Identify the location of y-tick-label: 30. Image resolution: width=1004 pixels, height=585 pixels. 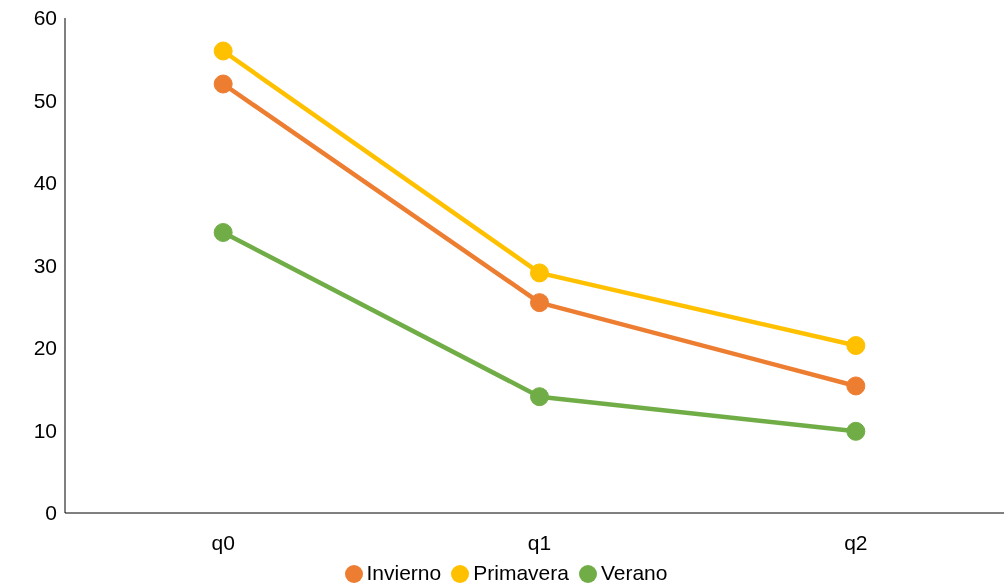
(45, 265).